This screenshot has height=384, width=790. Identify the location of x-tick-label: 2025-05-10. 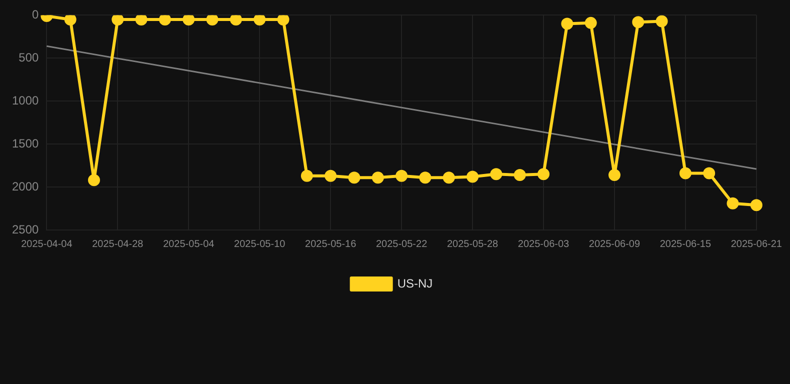
(260, 244).